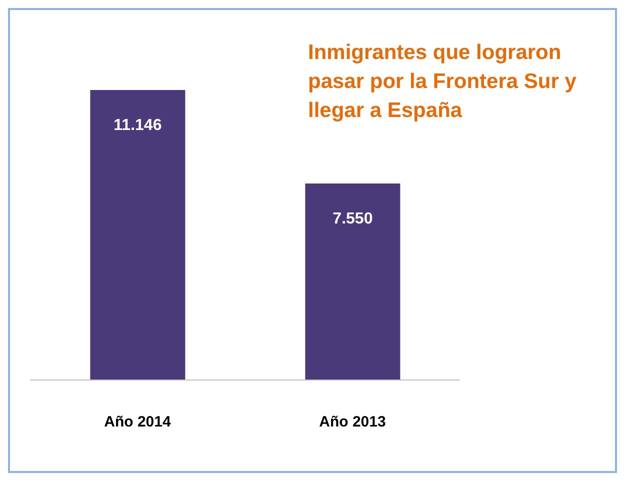  I want to click on x-tick-label: Año 2014, so click(138, 422).